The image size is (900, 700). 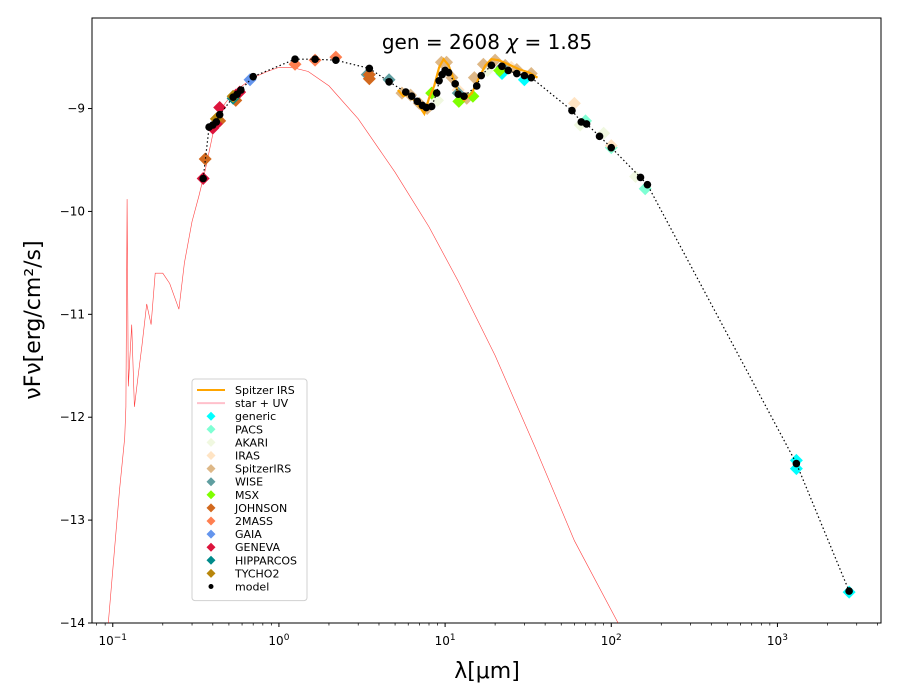 I want to click on legend-label: MSX, so click(x=247, y=495).